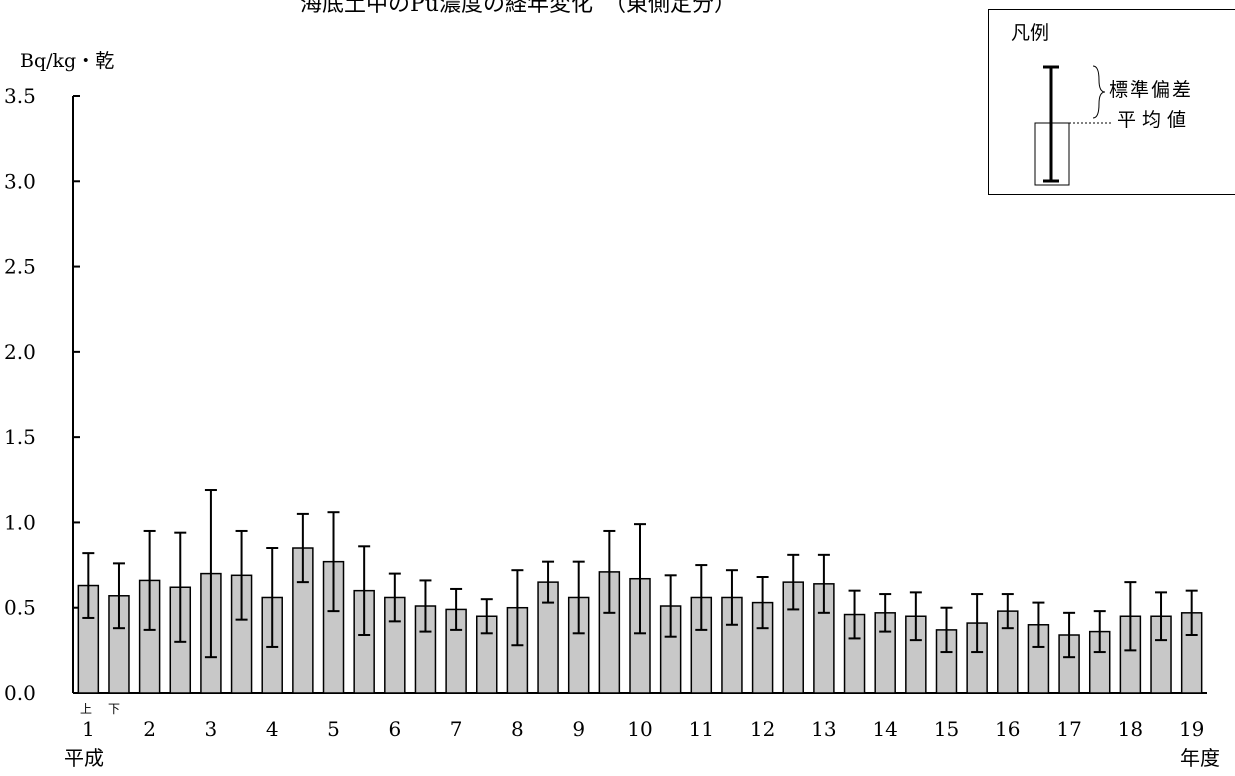  I want to click on legend-sample, so click(1072, 125).